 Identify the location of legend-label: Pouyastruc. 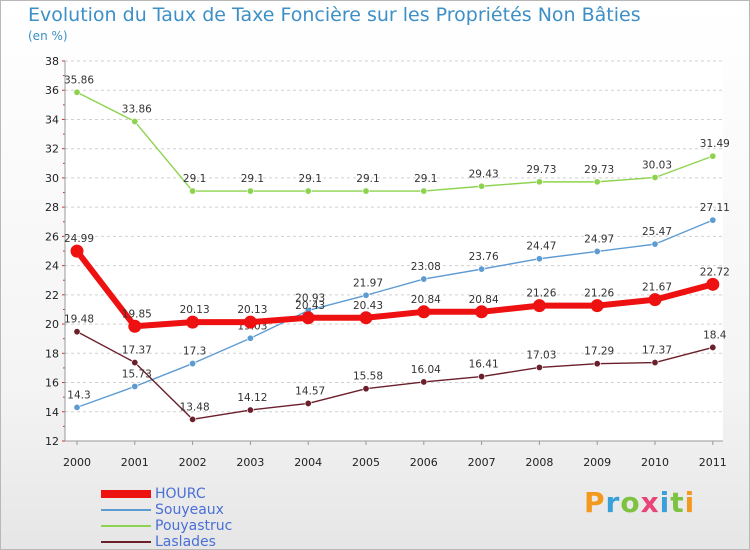
(194, 526).